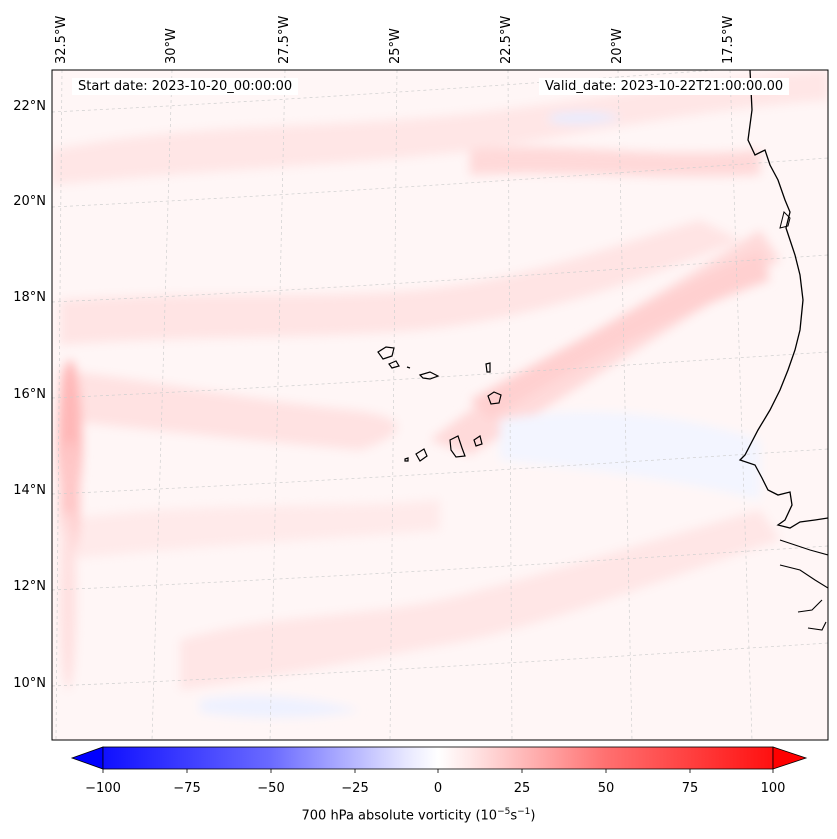 The width and height of the screenshot is (837, 839). I want to click on lon-label-30w: 30°W, so click(171, 46).